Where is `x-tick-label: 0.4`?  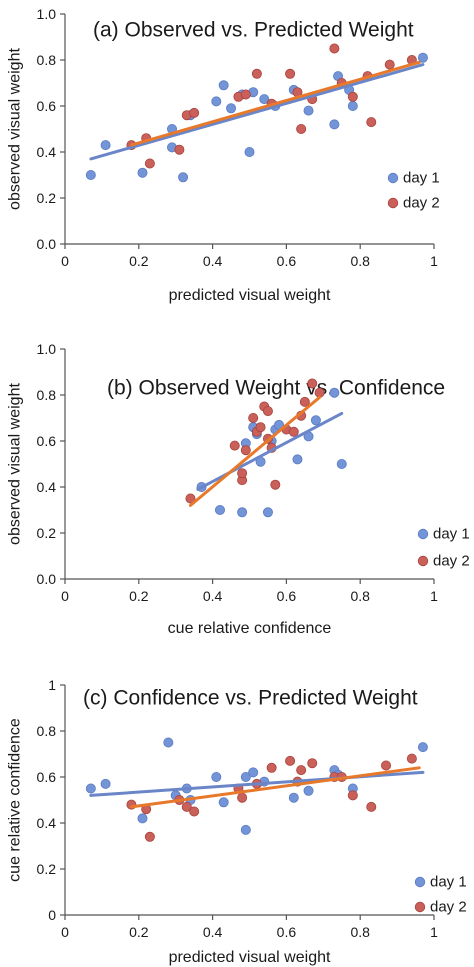 x-tick-label: 0.4 is located at coordinates (213, 596).